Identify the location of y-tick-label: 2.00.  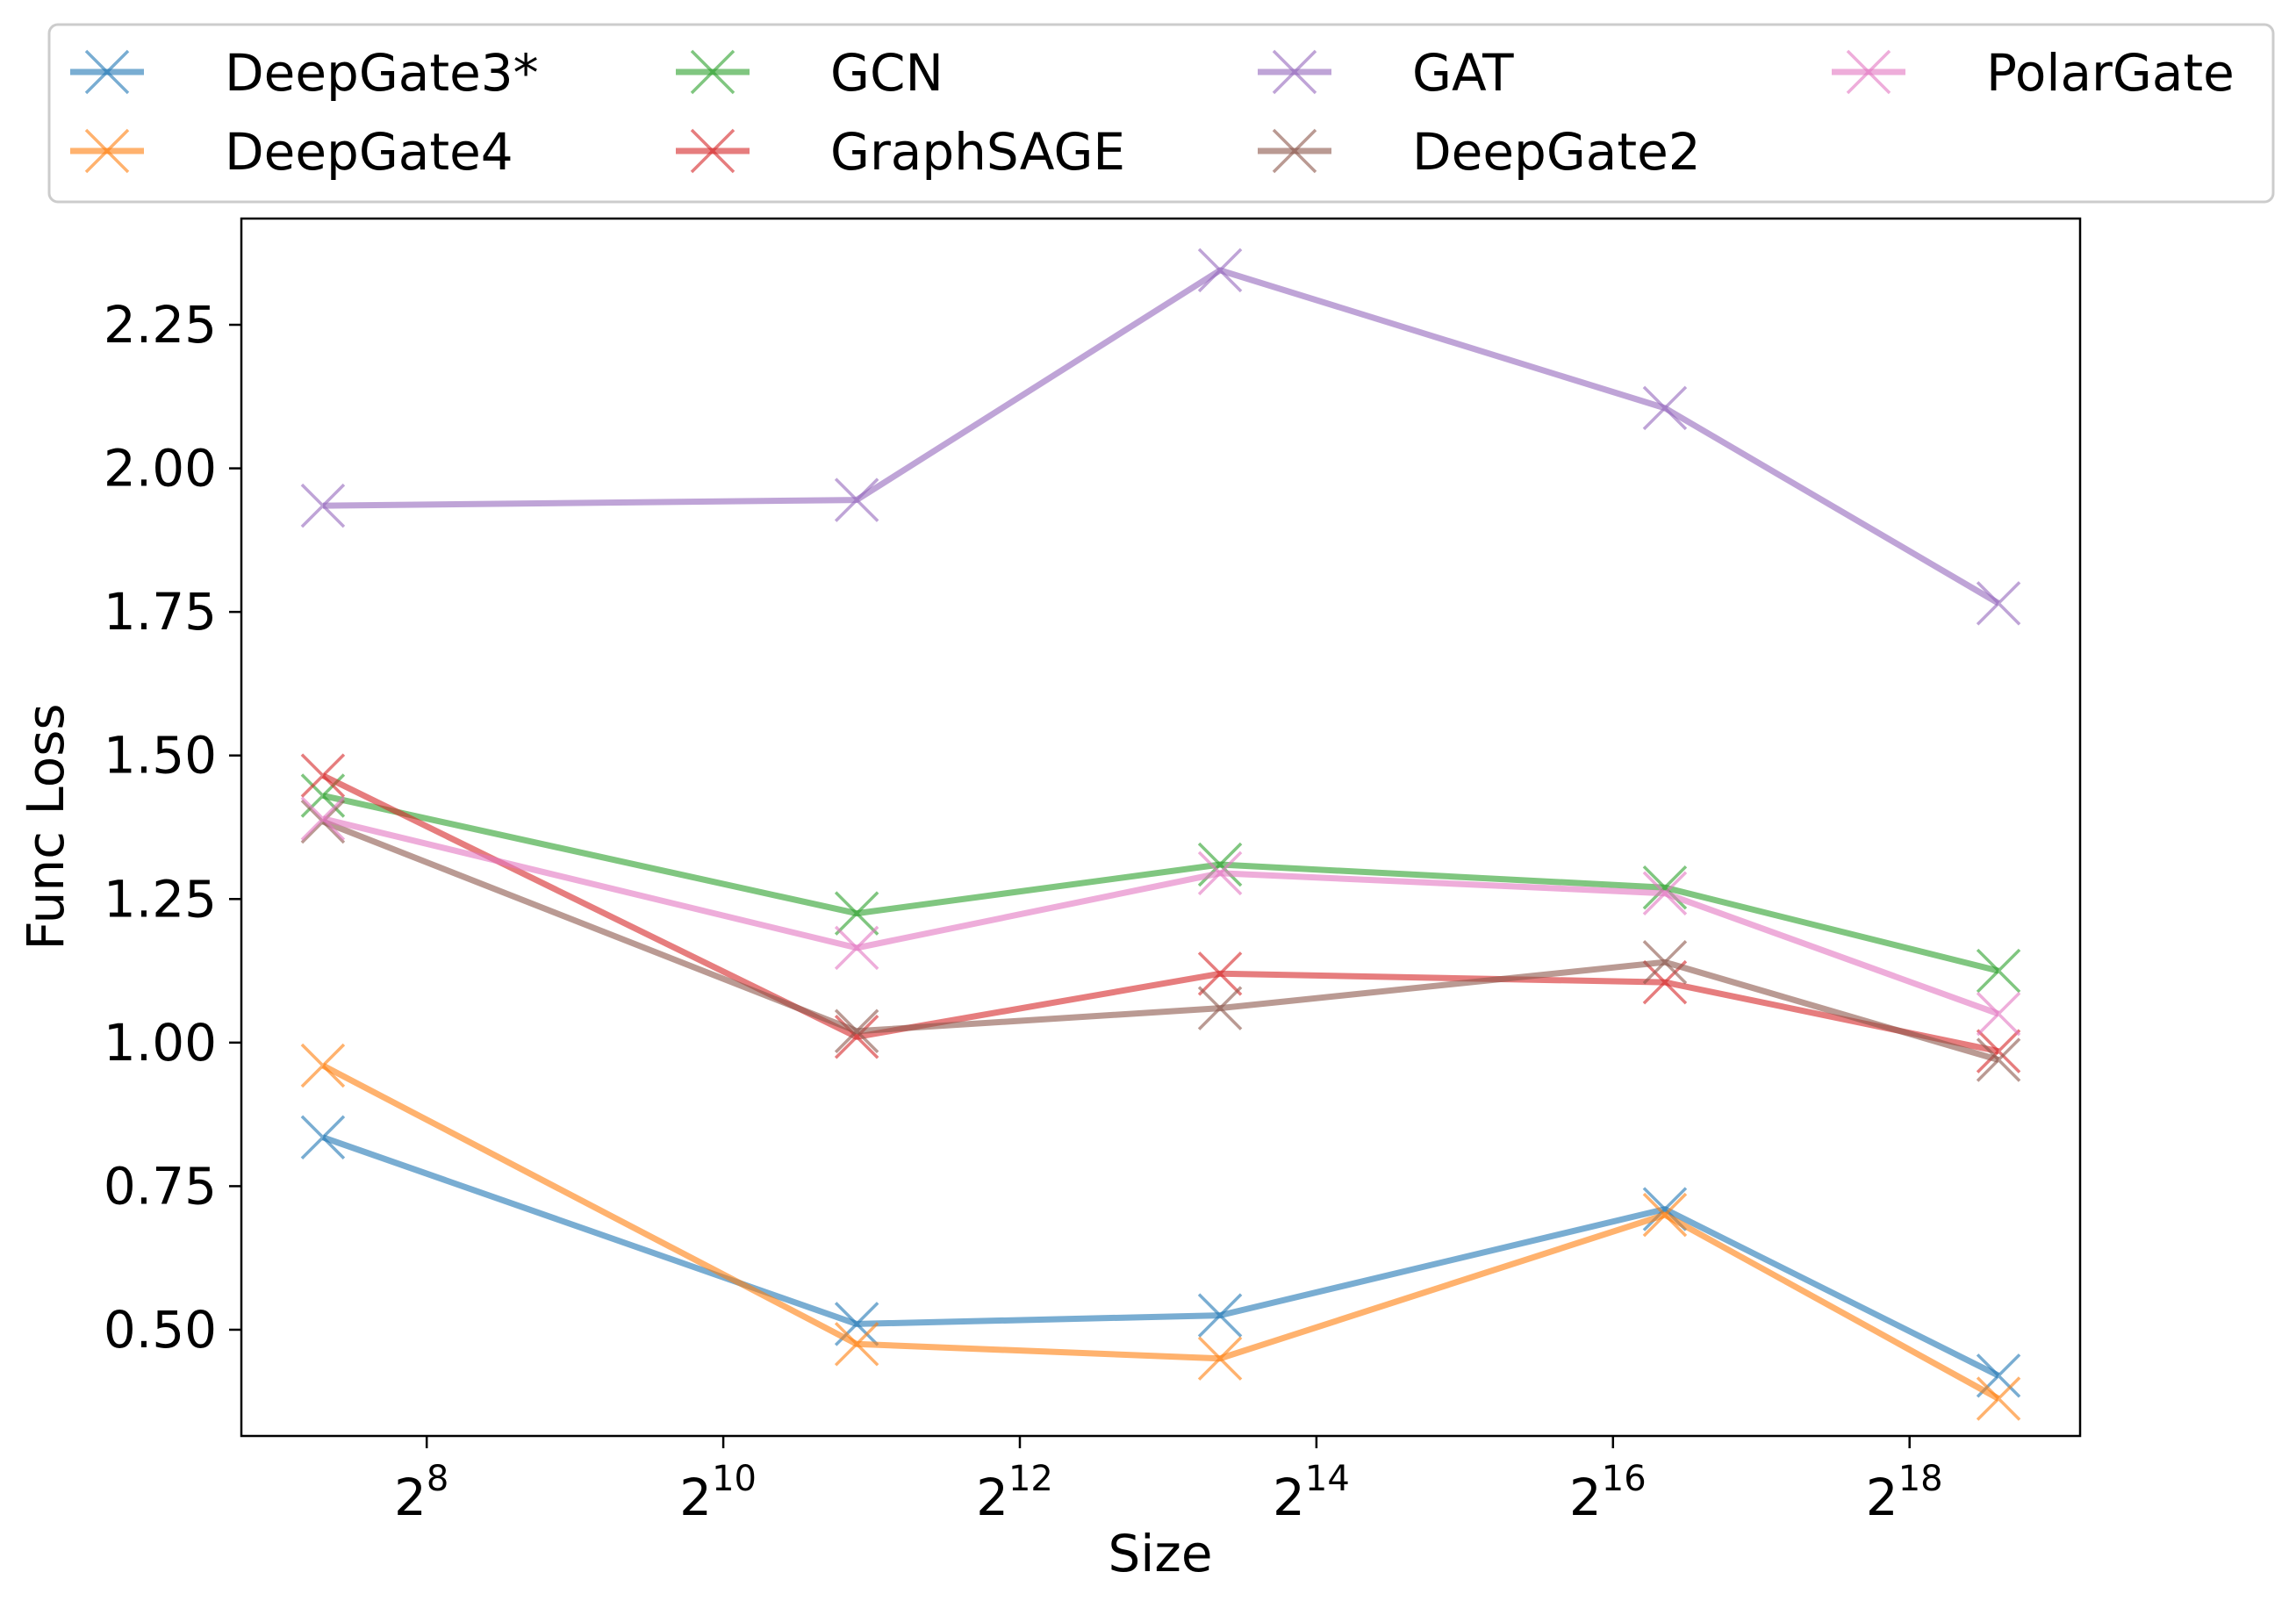
(160, 469).